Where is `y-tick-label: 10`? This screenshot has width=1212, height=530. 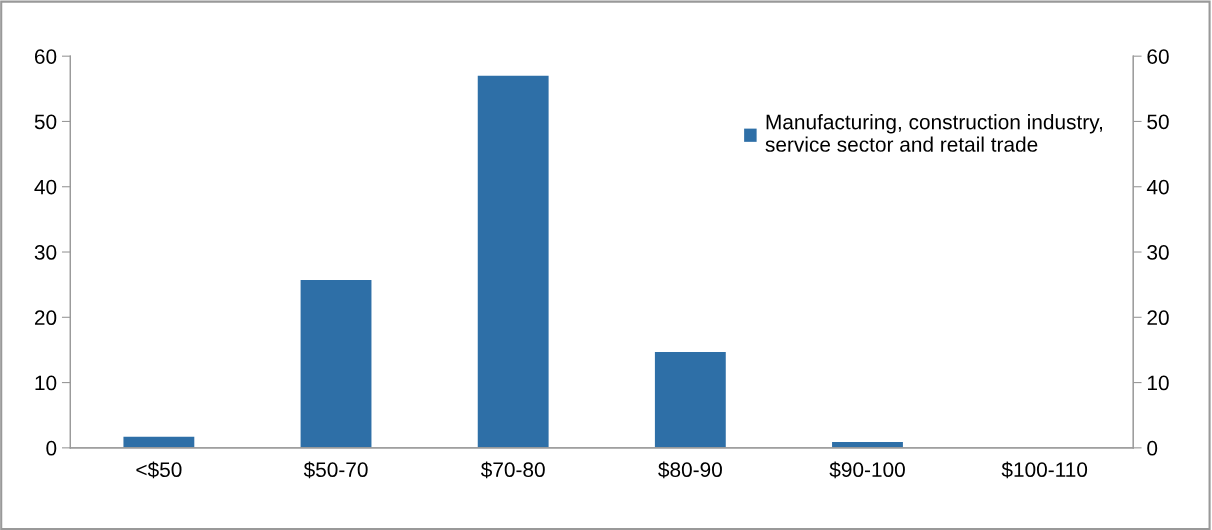
y-tick-label: 10 is located at coordinates (46, 383).